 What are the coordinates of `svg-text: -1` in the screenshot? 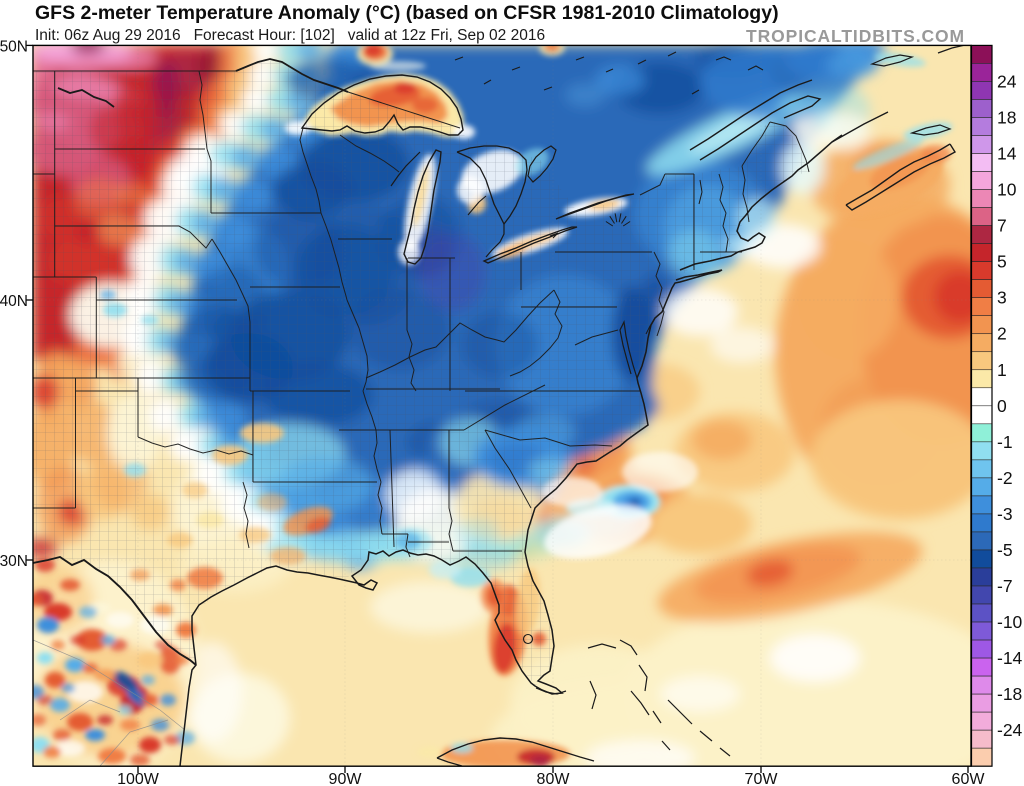 It's located at (1005, 442).